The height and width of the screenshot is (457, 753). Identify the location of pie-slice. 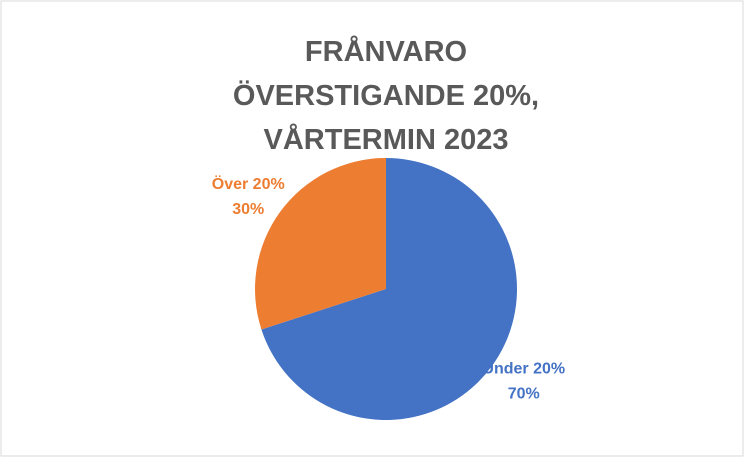
(320, 244).